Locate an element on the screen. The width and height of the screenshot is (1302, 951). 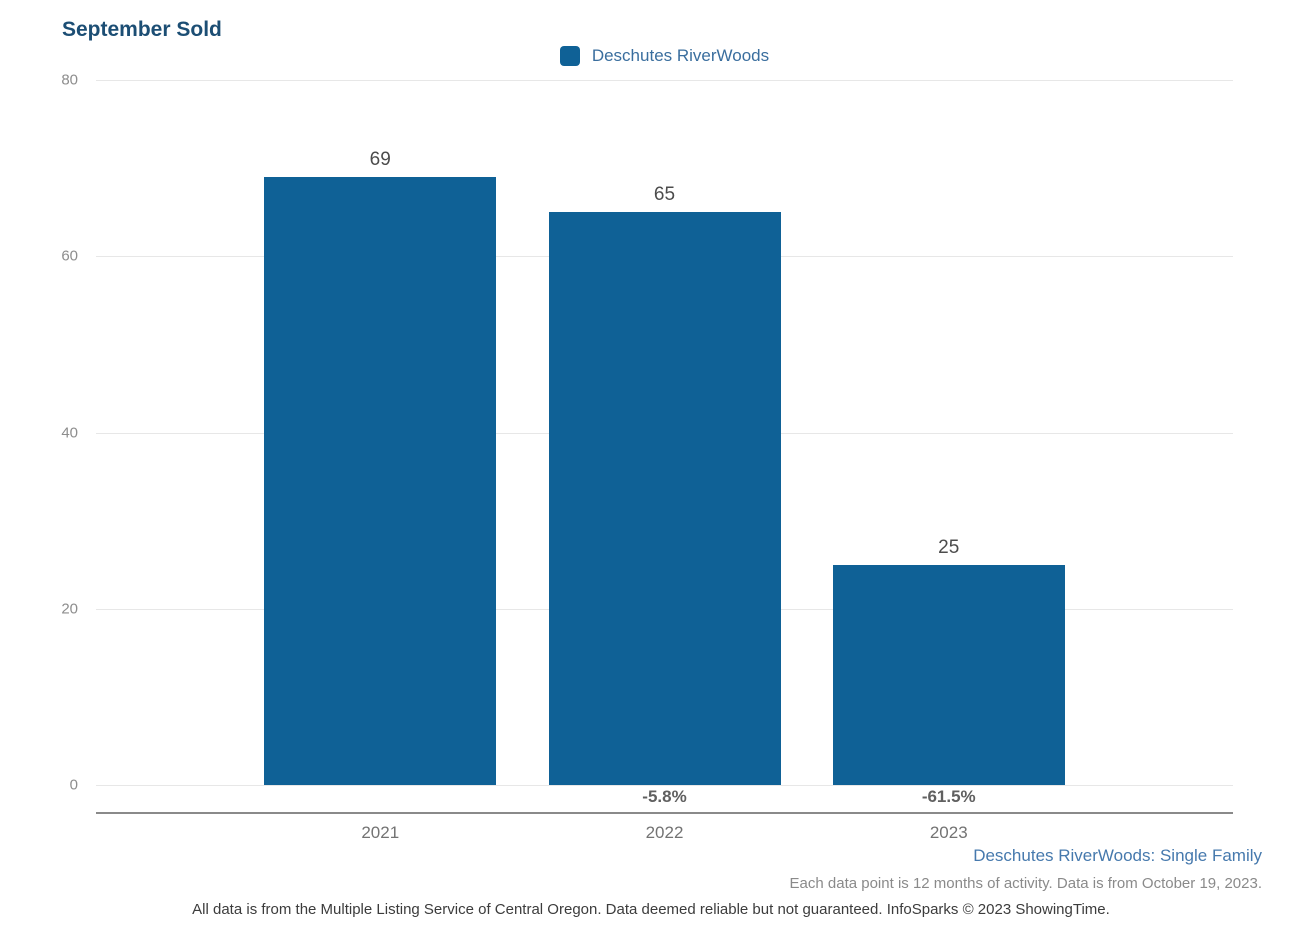
bar-value-2021: 69 is located at coordinates (380, 159).